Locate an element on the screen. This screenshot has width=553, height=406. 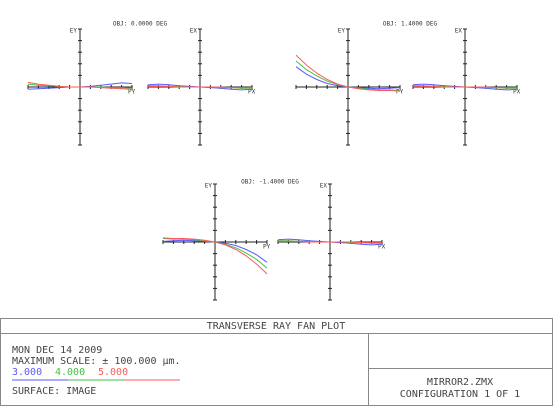
footer-scale: MAXIMUM SCALE: ± 100.000 µm. is located at coordinates (96, 361).